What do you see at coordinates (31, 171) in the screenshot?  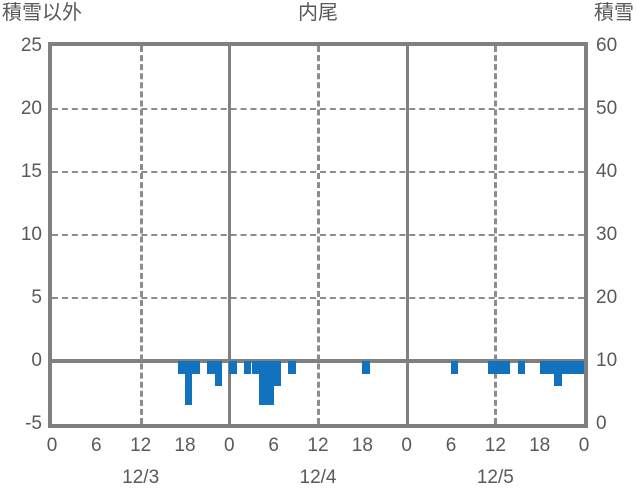 I see `y-axis-tick-left: 15` at bounding box center [31, 171].